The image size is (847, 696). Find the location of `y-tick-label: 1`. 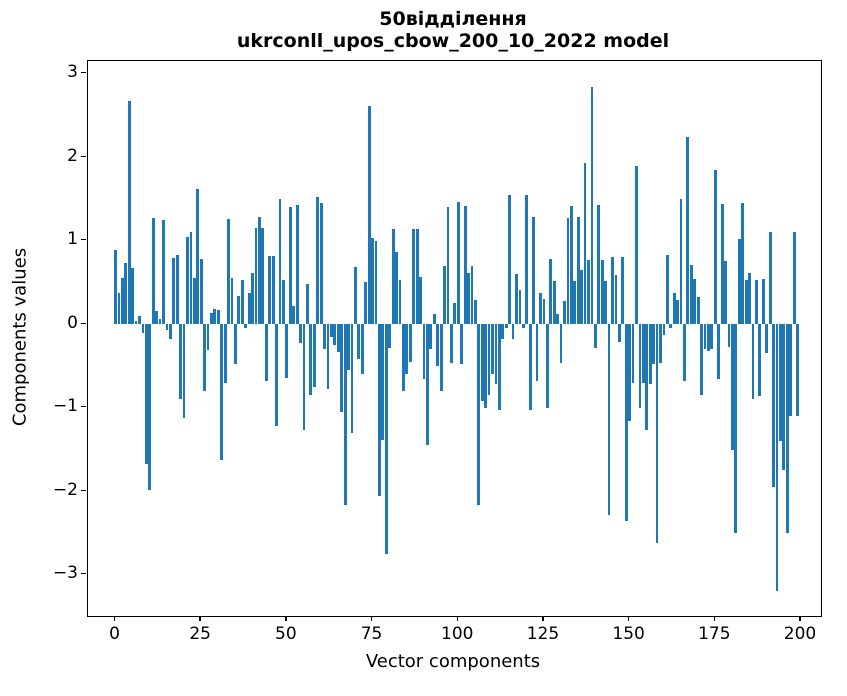

y-tick-label: 1 is located at coordinates (72, 239).